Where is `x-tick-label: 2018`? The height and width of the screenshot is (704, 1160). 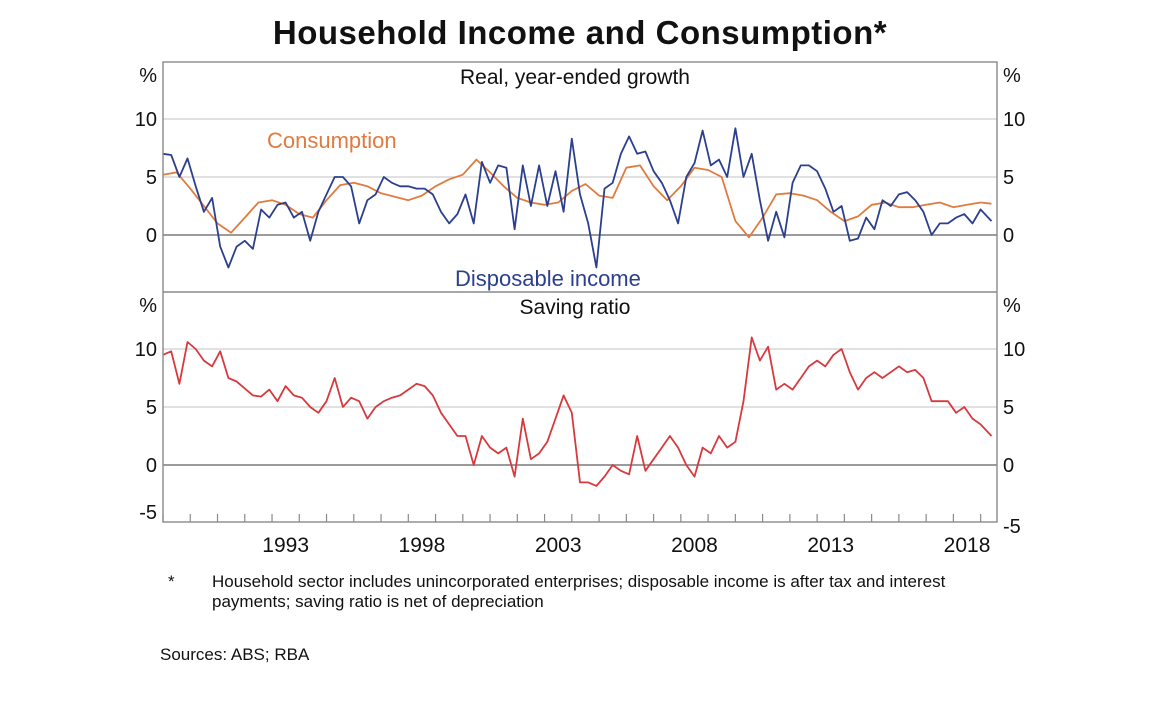 x-tick-label: 2018 is located at coordinates (967, 545).